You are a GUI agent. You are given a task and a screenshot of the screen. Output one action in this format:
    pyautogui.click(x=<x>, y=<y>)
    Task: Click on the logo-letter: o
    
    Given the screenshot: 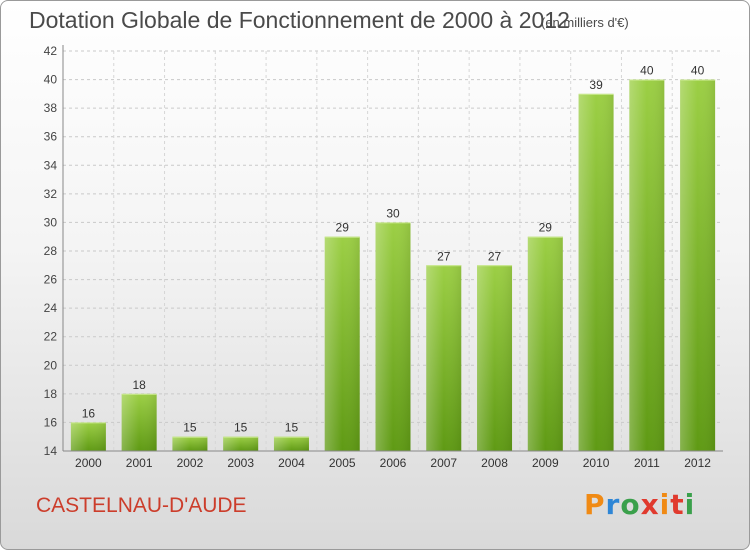 What is the action you would take?
    pyautogui.click(x=630, y=504)
    